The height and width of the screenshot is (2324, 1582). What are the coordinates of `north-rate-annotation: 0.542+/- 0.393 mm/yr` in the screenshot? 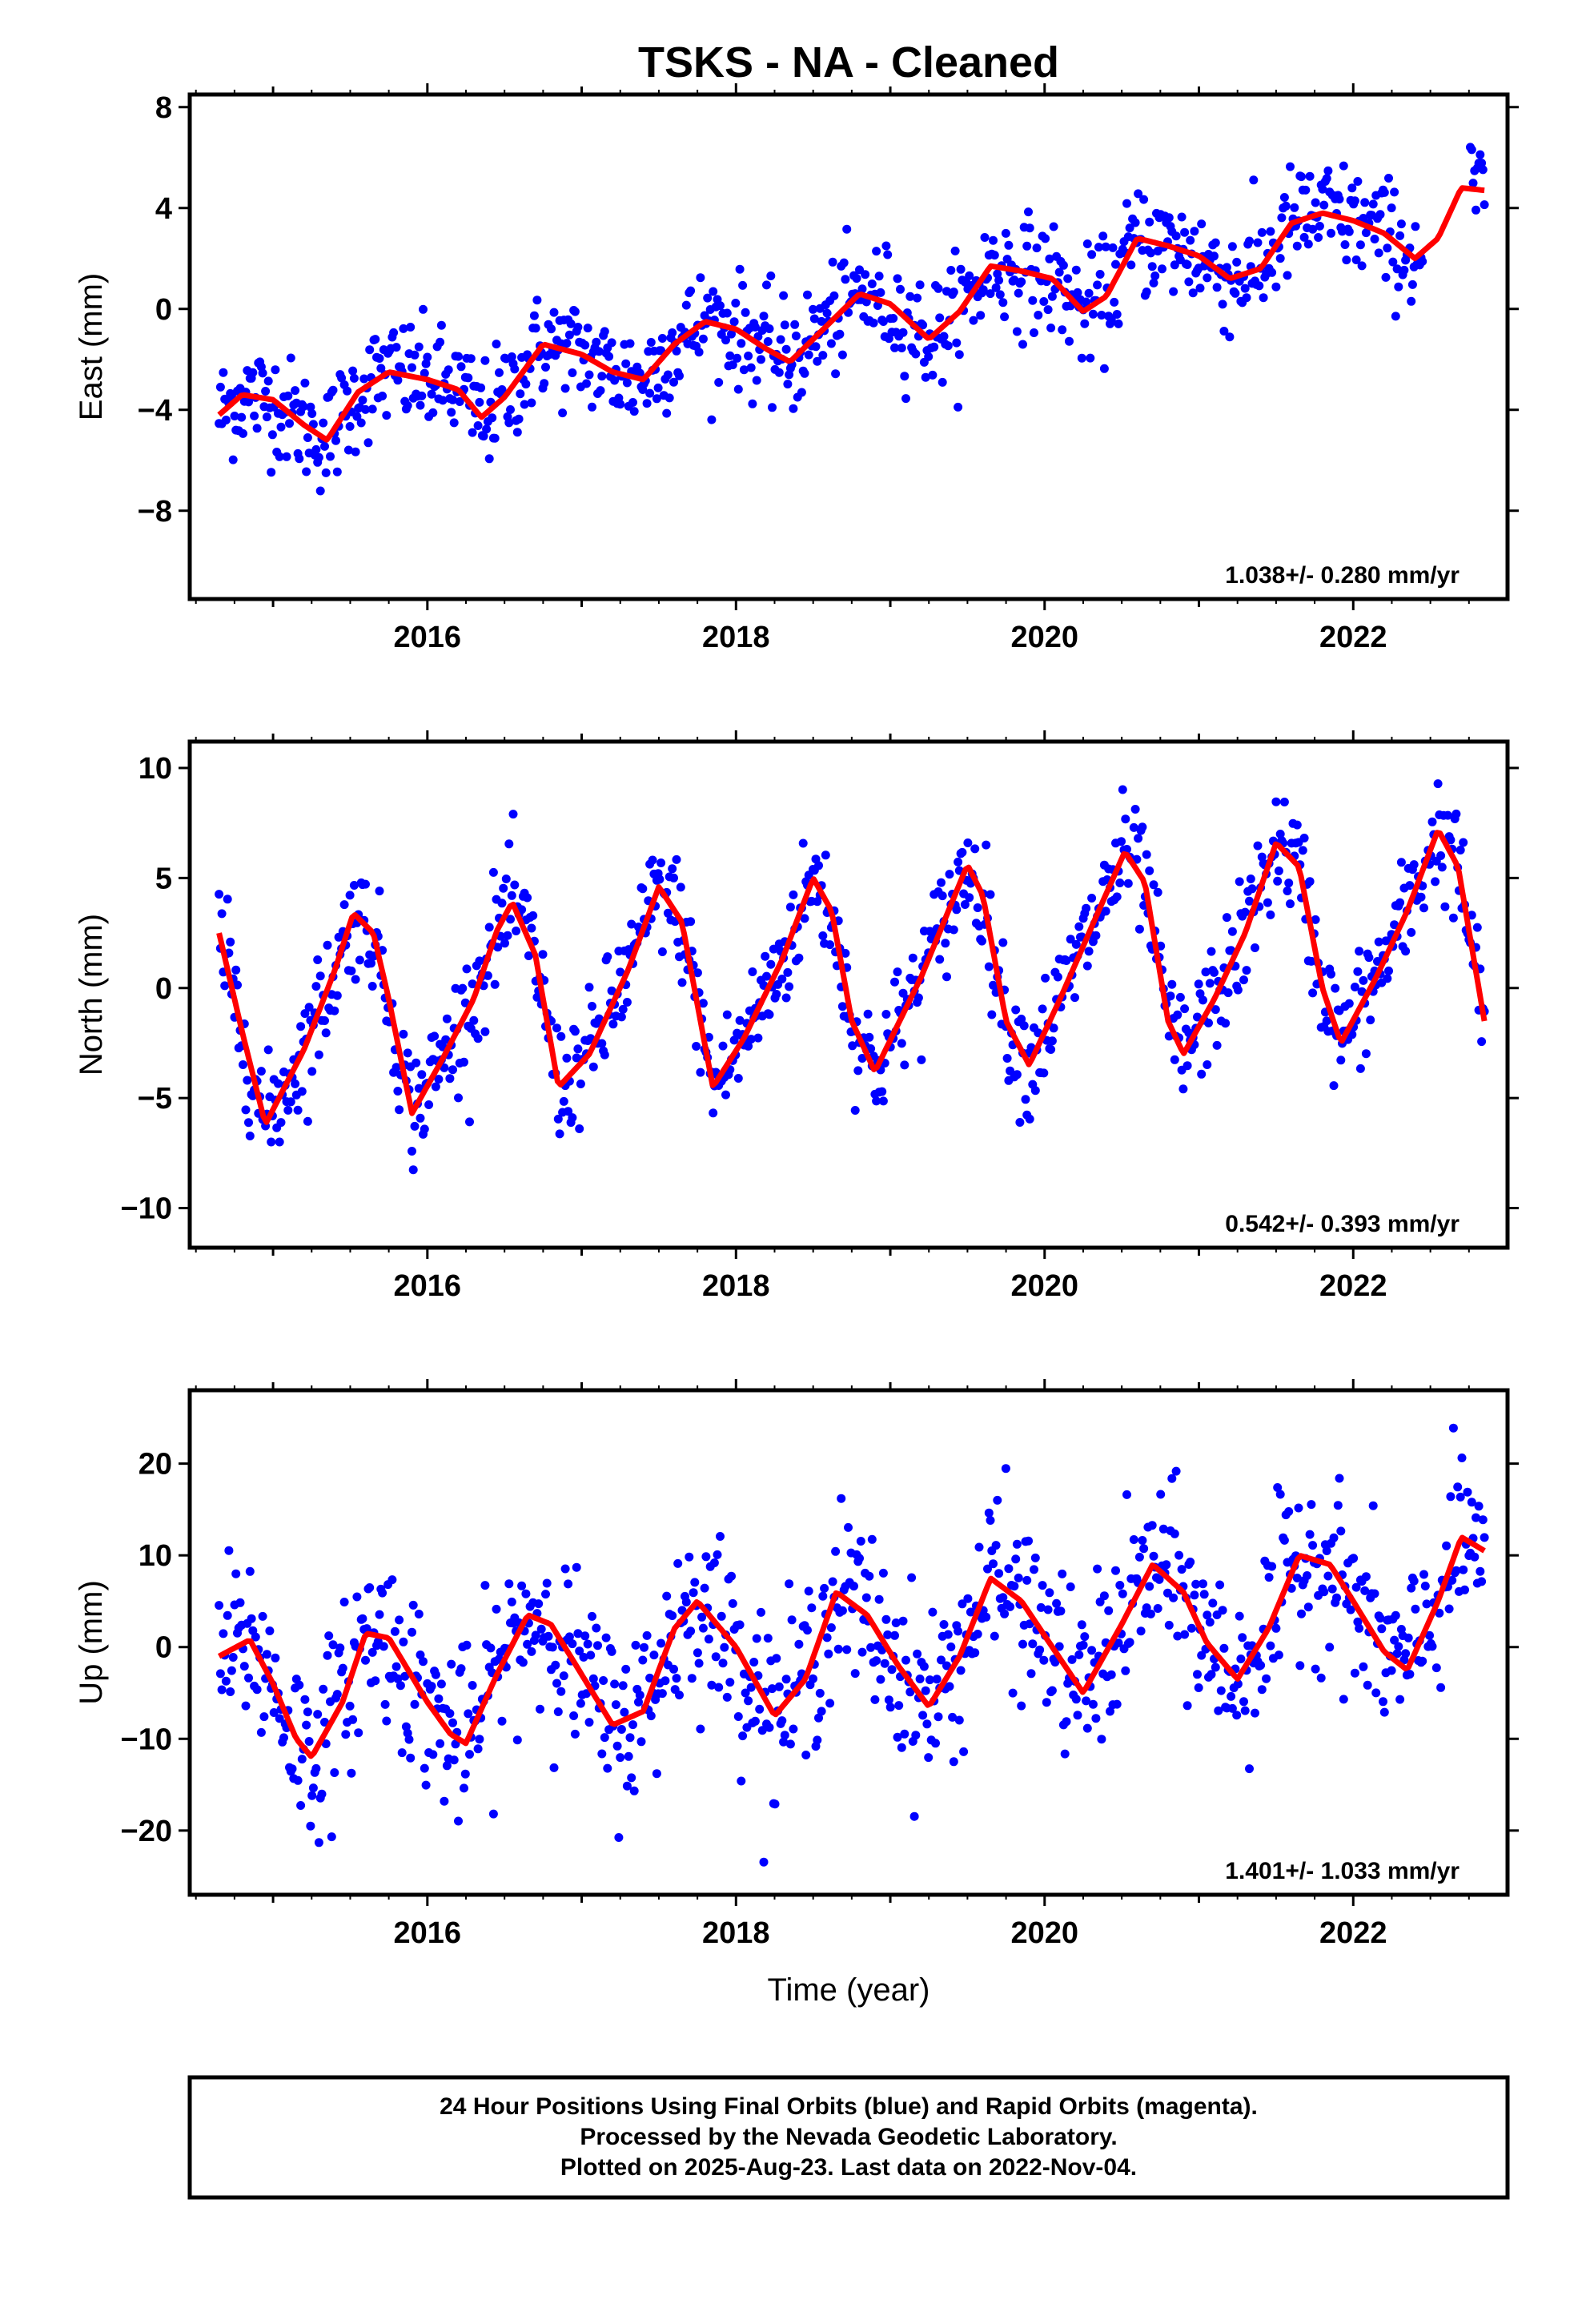 It's located at (1342, 1224).